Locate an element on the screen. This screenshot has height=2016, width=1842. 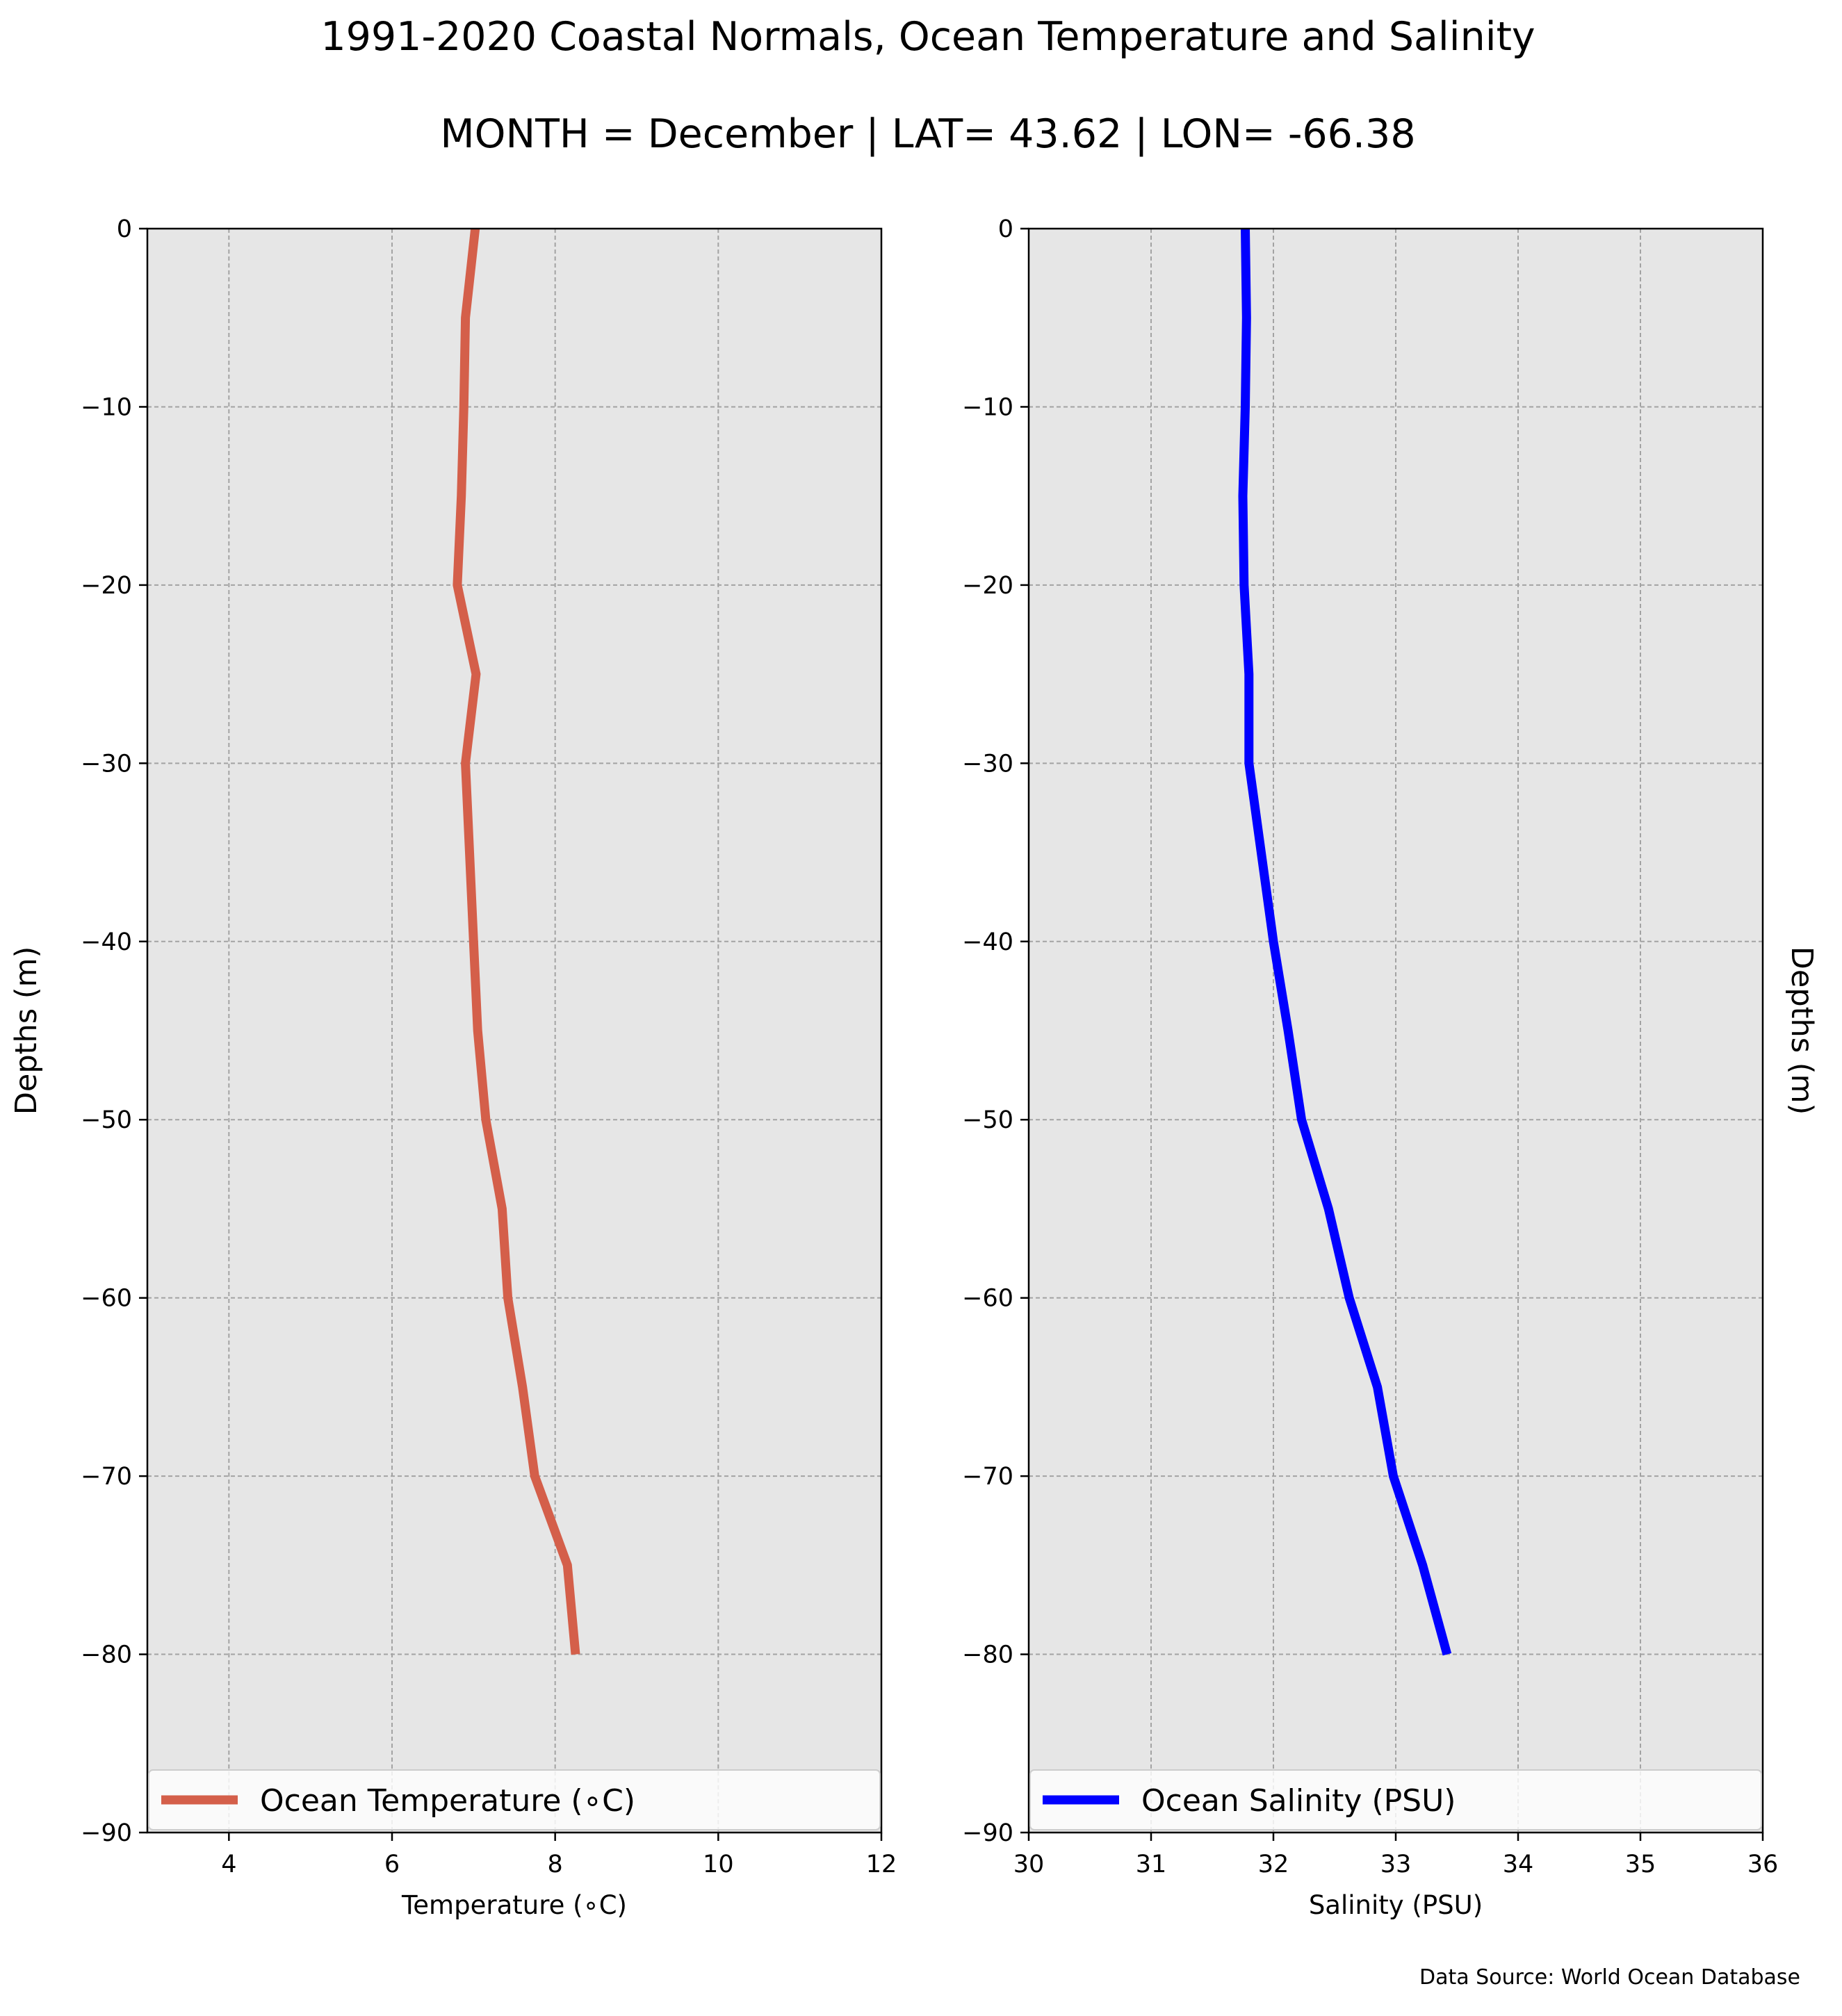
salinity-x-tick-label: 30 is located at coordinates (1029, 1865).